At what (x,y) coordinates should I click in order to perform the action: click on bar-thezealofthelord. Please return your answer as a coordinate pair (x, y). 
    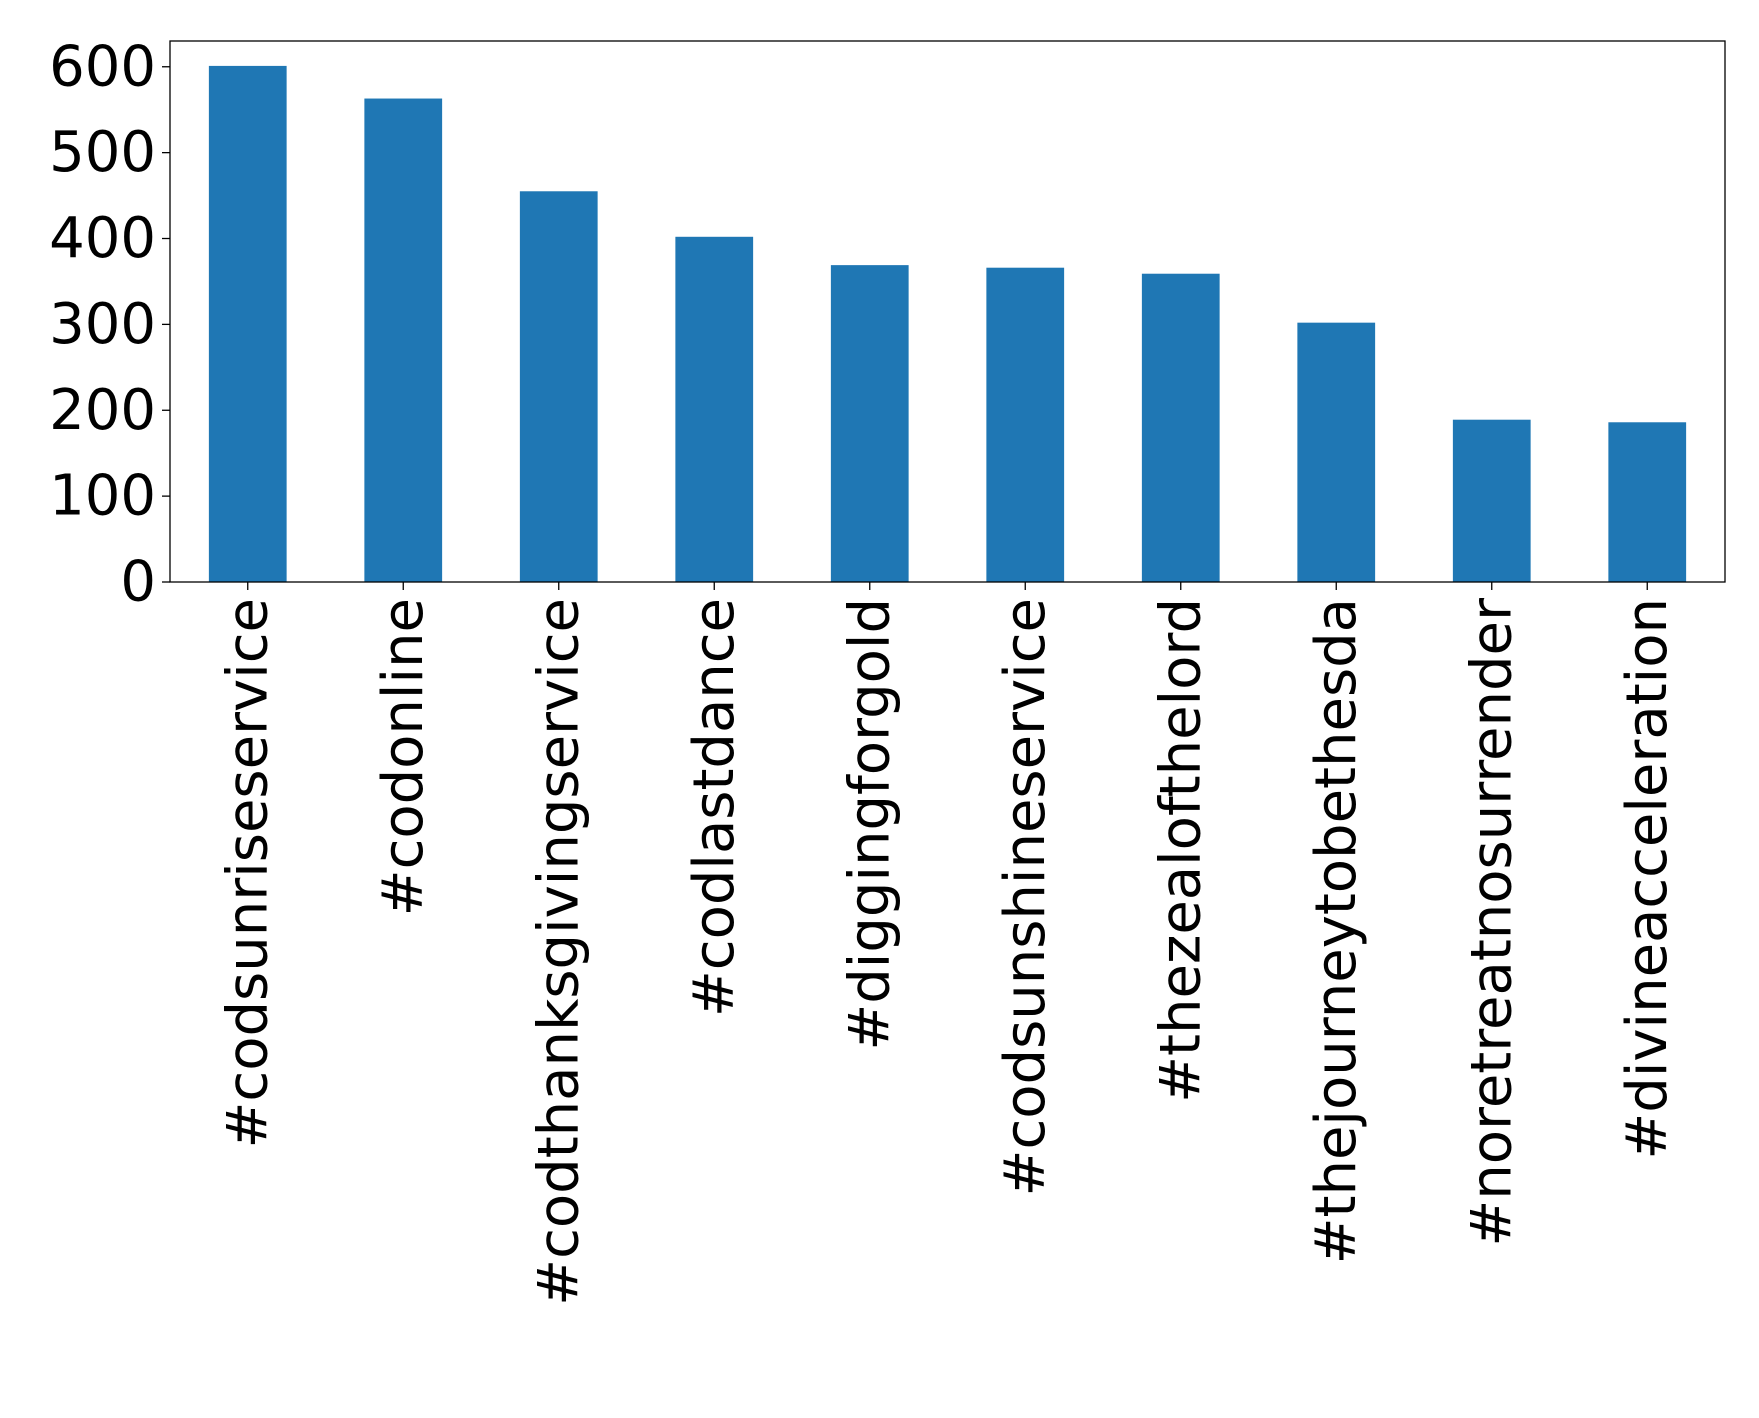
    Looking at the image, I should click on (1180, 427).